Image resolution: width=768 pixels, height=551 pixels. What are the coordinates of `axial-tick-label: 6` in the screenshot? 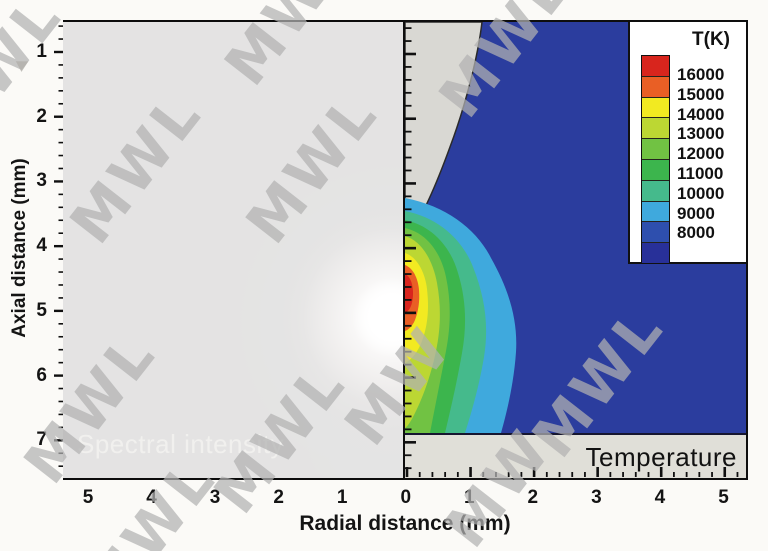 It's located at (41, 375).